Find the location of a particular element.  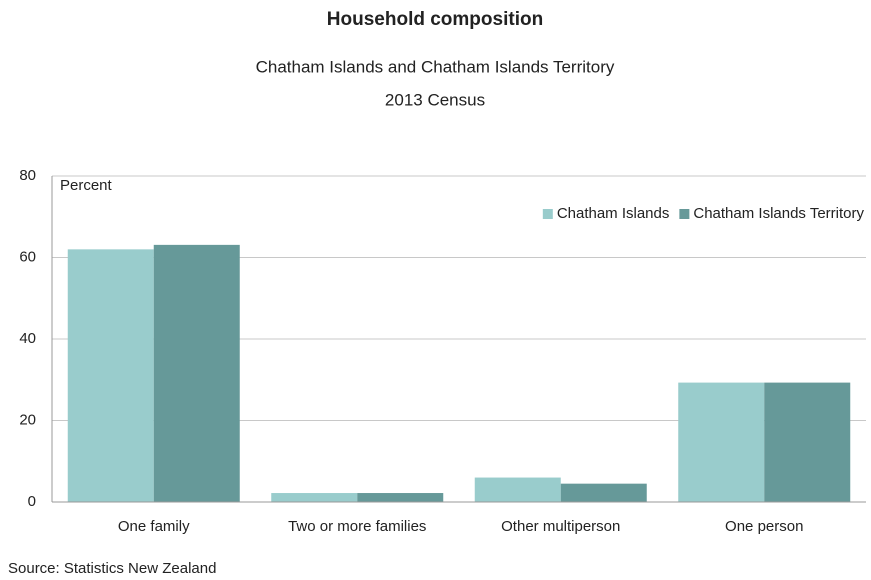

legend-label: Chatham Islands is located at coordinates (613, 213).